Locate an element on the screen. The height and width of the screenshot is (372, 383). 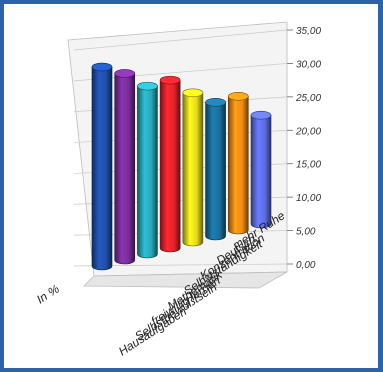
y-tick-label: 30,00 is located at coordinates (308, 64).